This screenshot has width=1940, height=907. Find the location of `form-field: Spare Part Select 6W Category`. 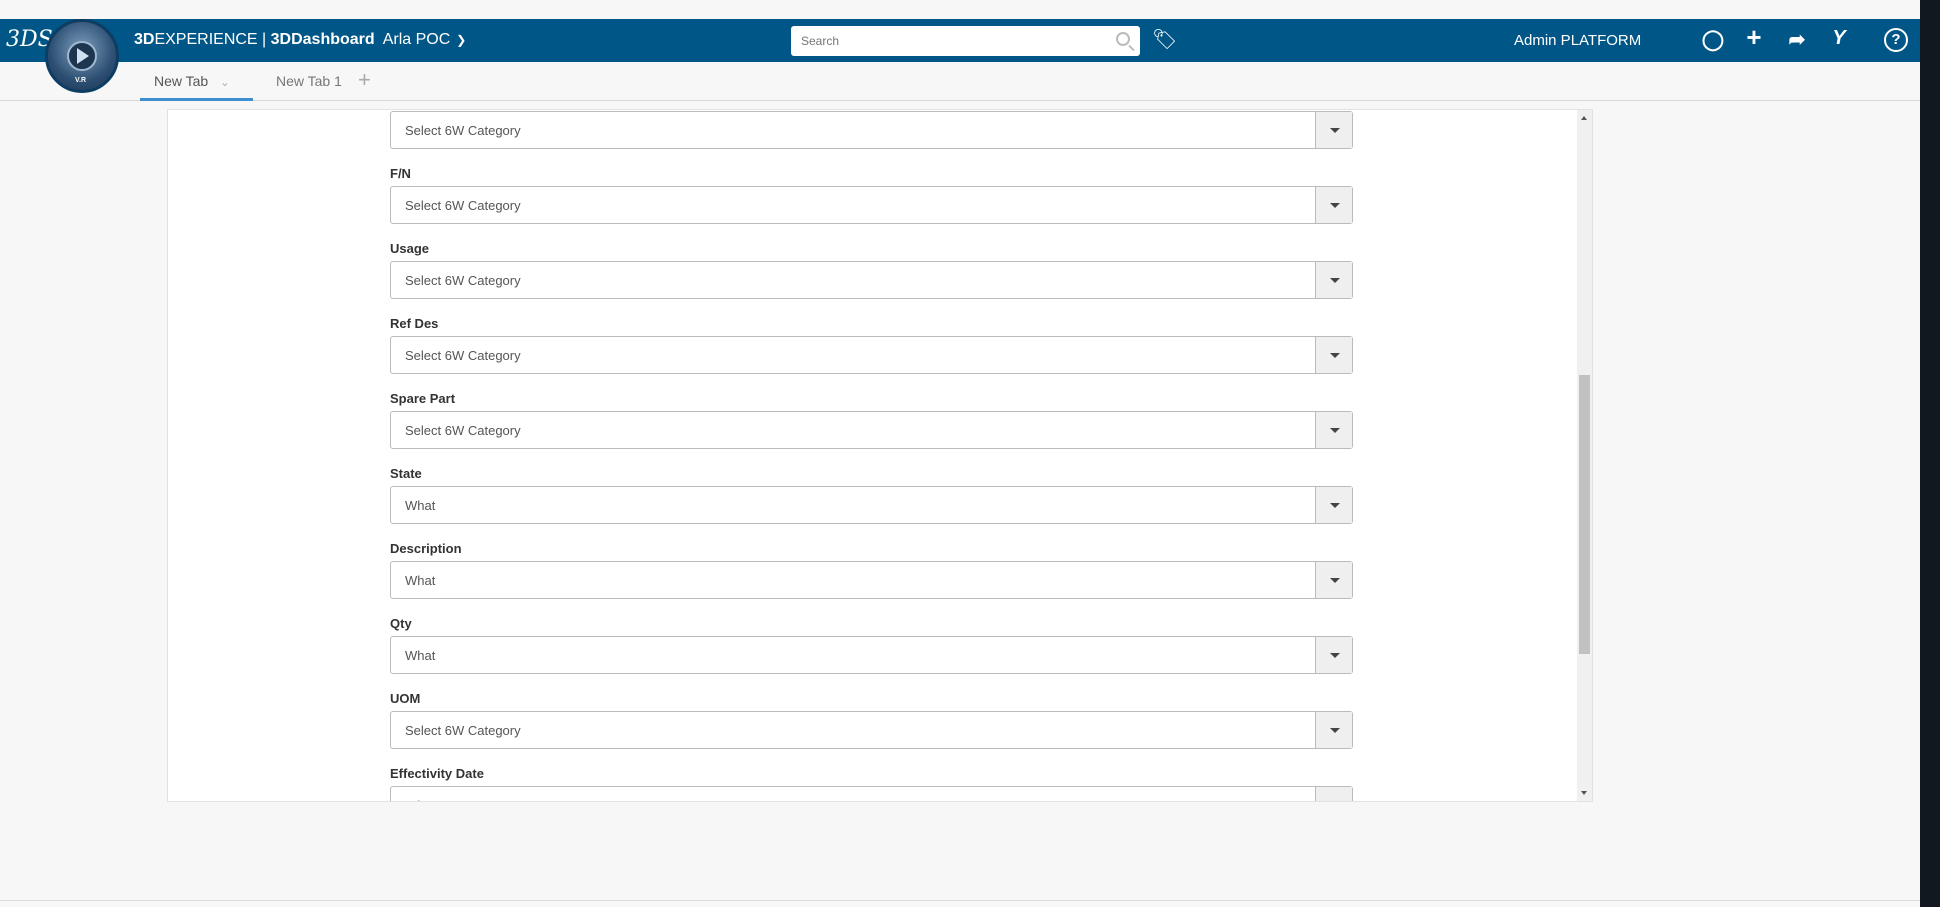

form-field: Spare Part Select 6W Category is located at coordinates (871, 419).